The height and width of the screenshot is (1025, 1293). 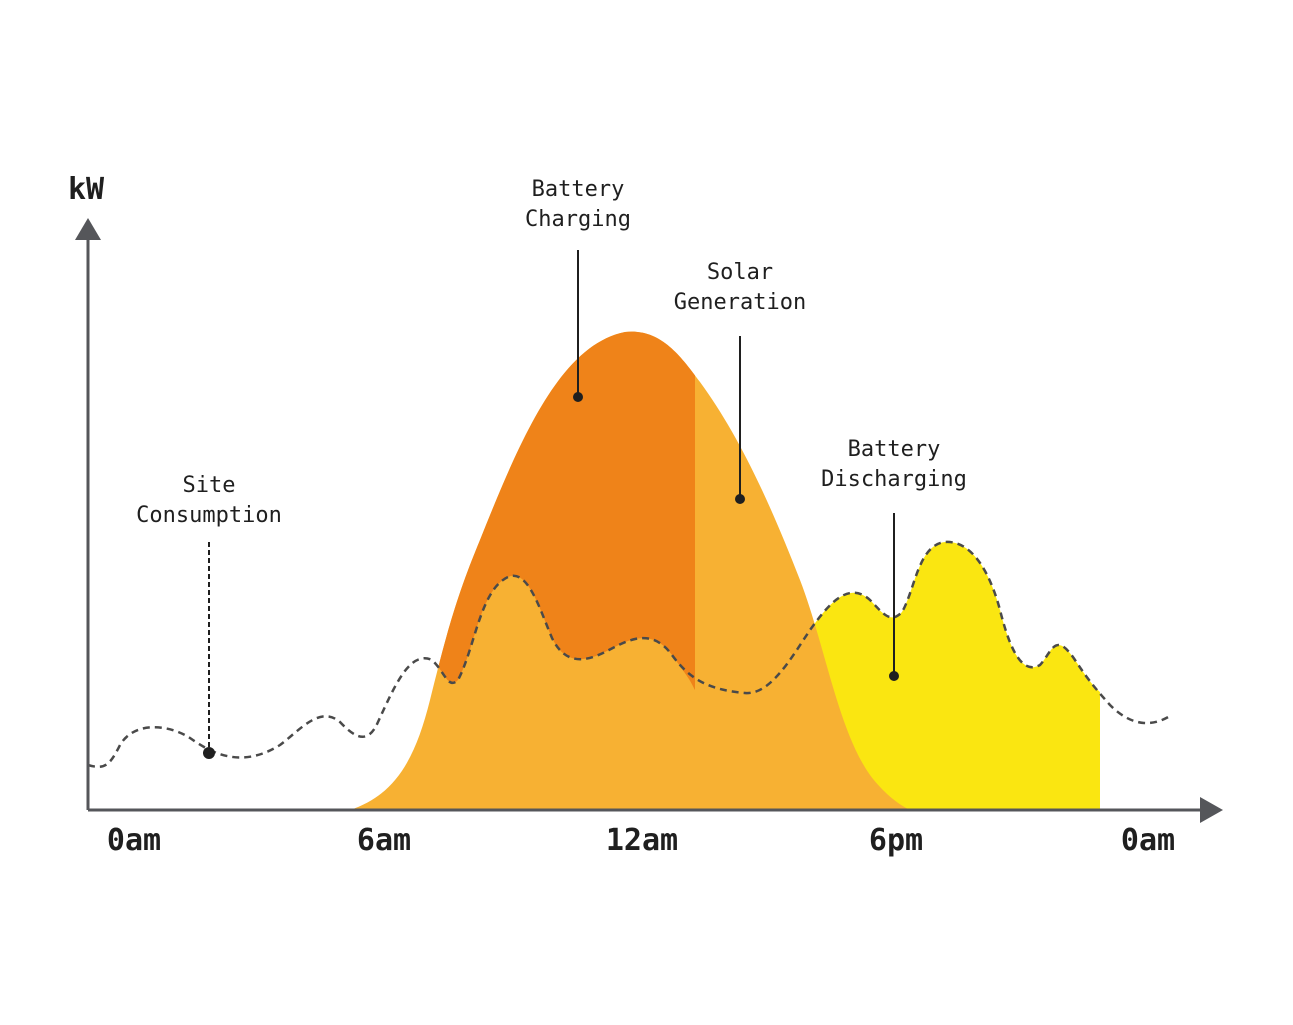 I want to click on x-tick-label: 12am, so click(x=642, y=840).